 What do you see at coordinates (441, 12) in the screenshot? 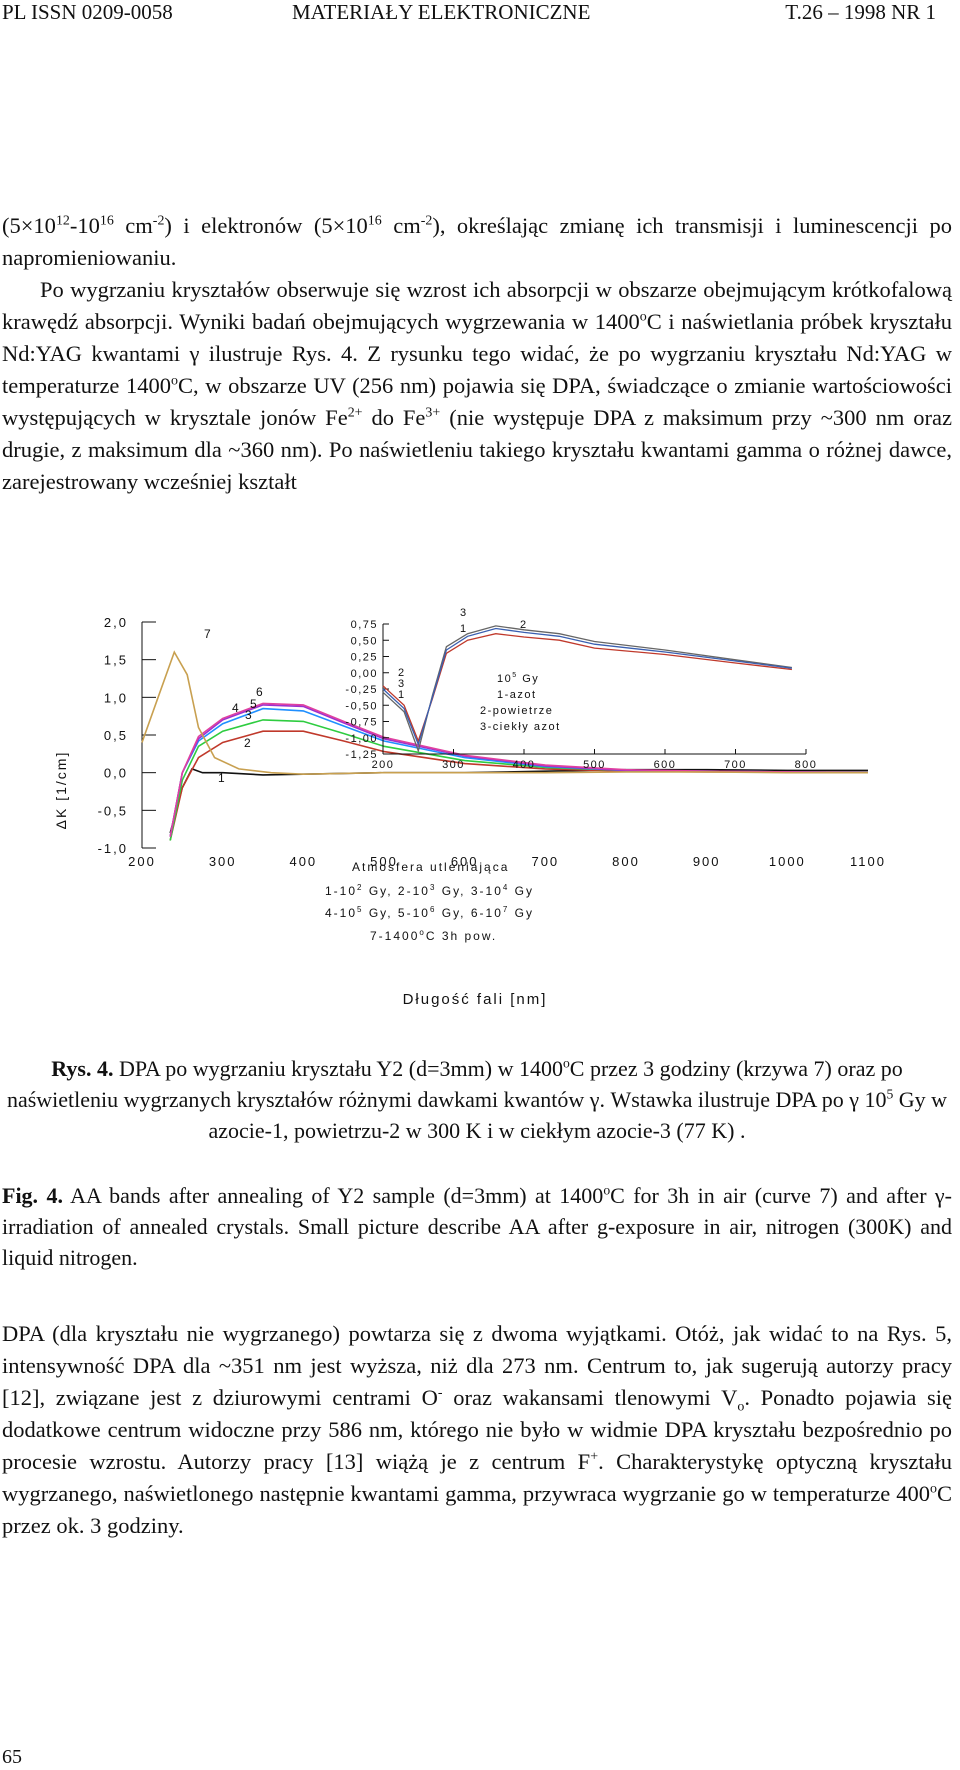
I see `journal-title: MATERIAŁY ELEKTRONICZNE` at bounding box center [441, 12].